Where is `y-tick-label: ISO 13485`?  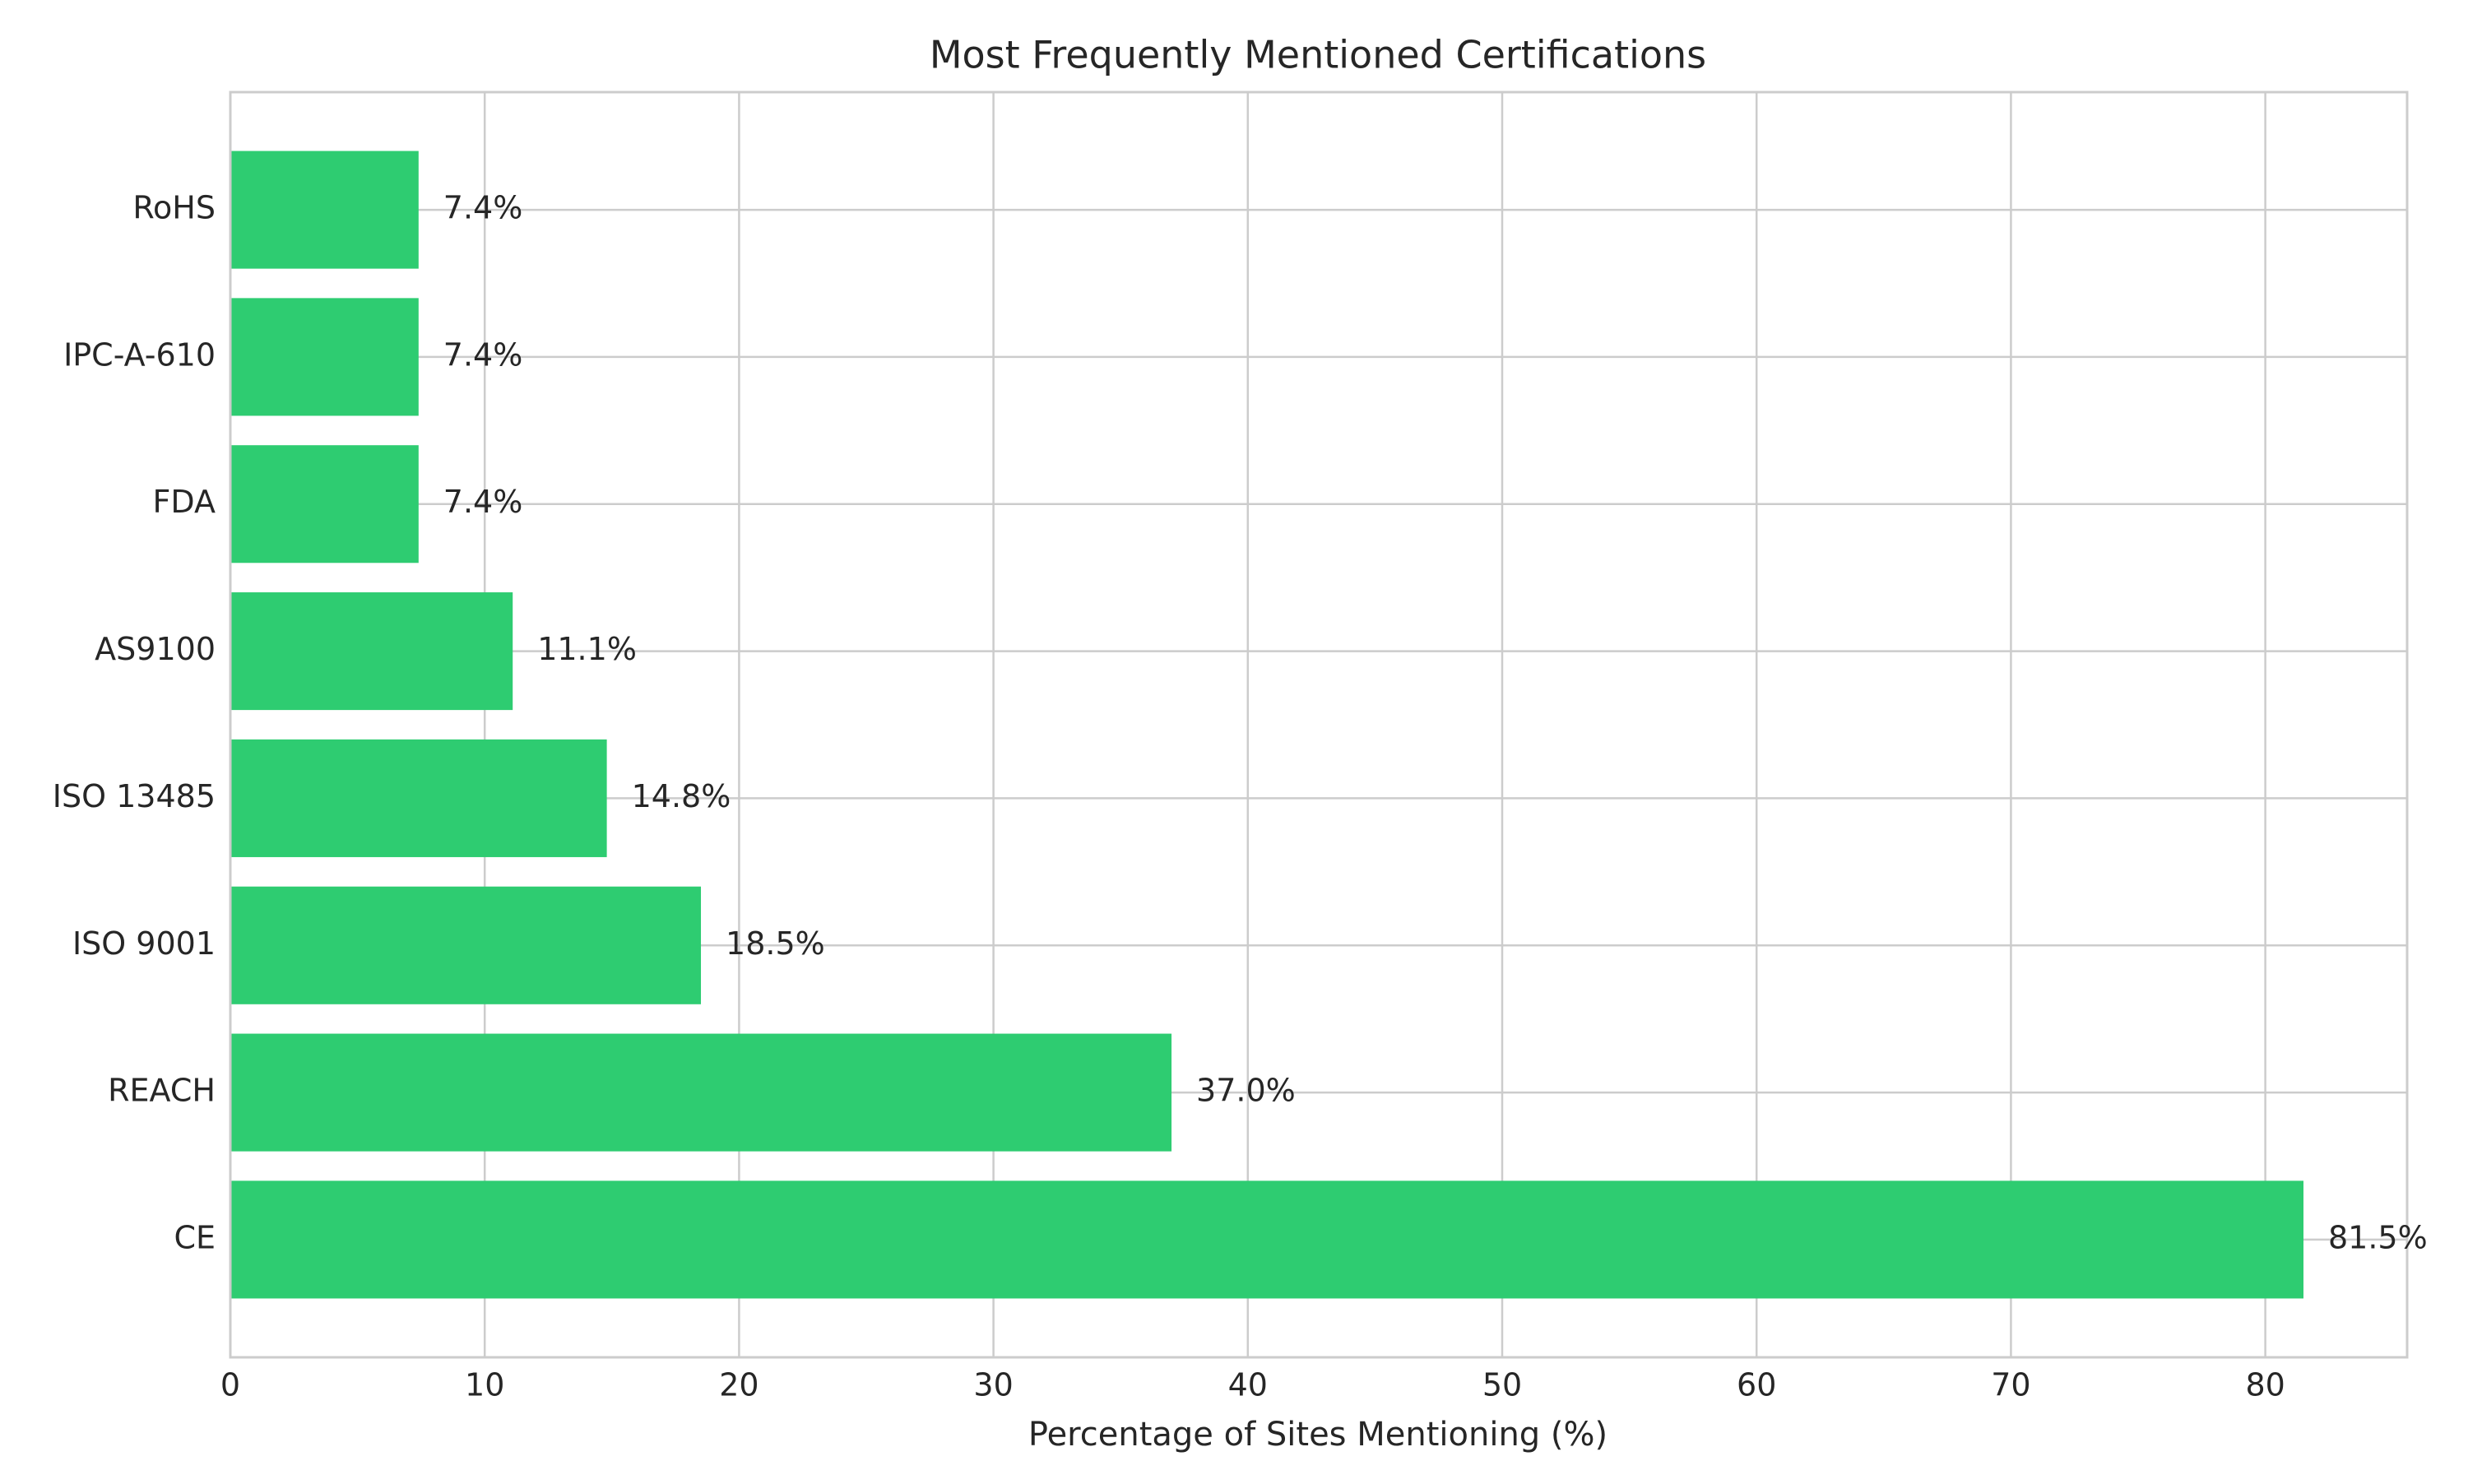
y-tick-label: ISO 13485 is located at coordinates (134, 796).